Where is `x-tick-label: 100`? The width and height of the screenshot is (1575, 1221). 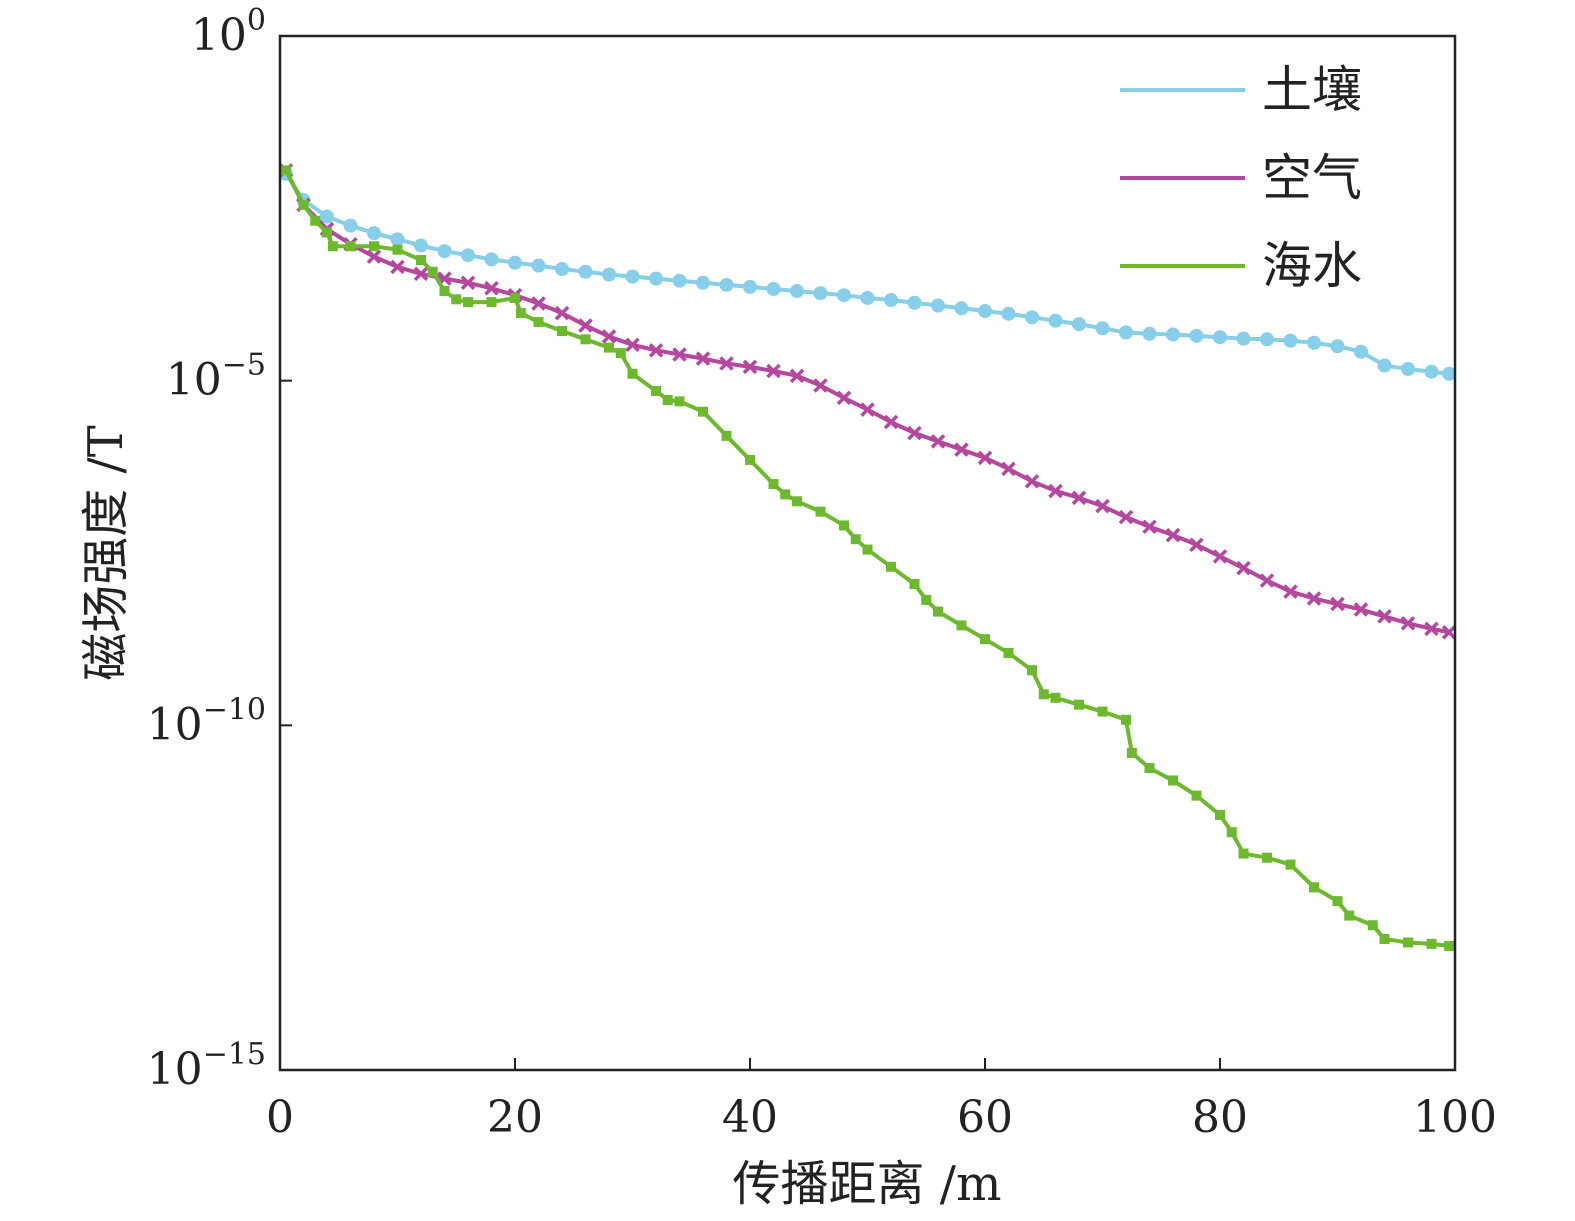 x-tick-label: 100 is located at coordinates (1455, 1117).